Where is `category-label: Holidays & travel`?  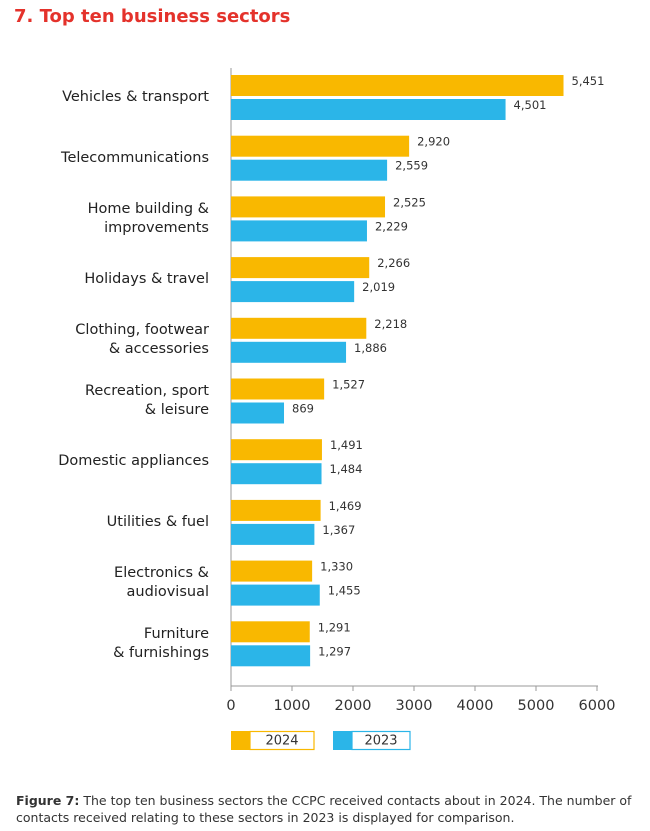 category-label: Holidays & travel is located at coordinates (146, 279).